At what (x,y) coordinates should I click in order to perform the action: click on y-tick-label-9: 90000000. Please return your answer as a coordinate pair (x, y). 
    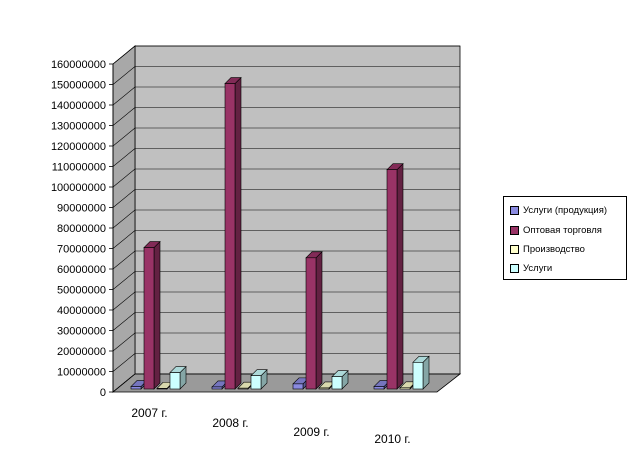
    Looking at the image, I should click on (81, 209).